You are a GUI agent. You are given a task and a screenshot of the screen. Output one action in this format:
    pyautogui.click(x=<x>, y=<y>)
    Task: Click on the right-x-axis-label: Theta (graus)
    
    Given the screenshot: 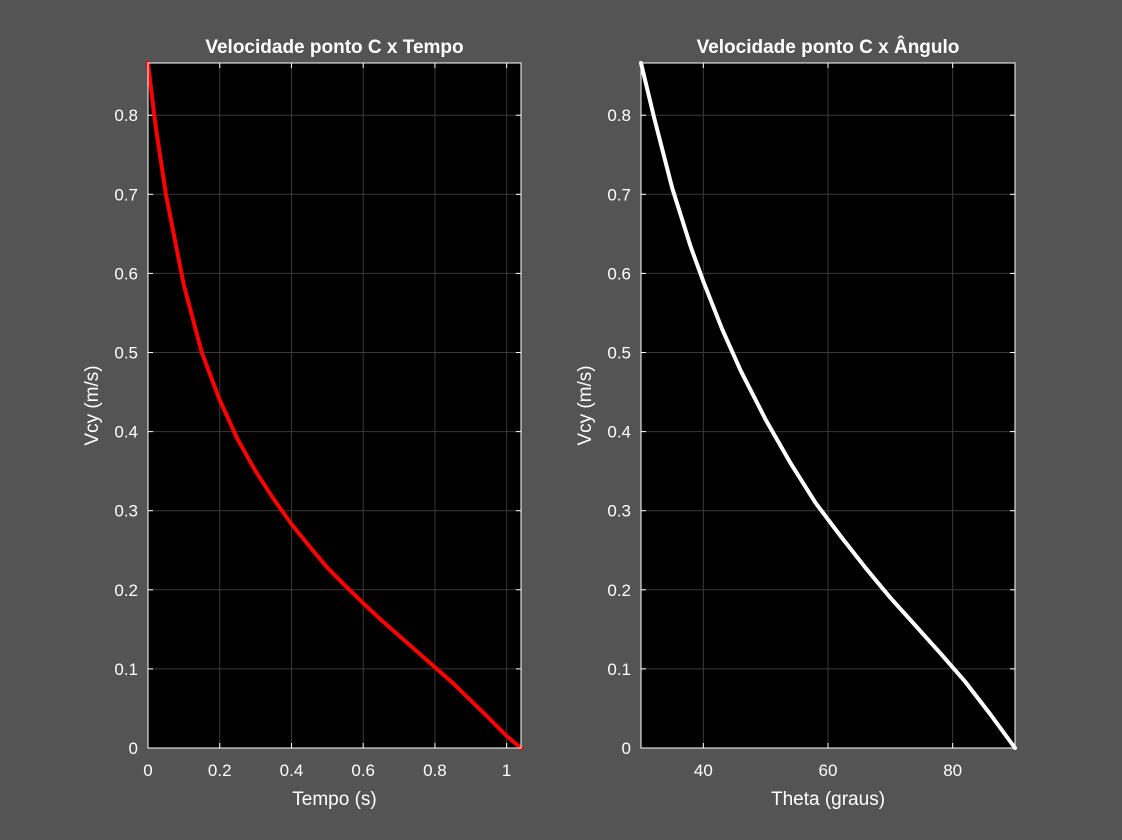 What is the action you would take?
    pyautogui.click(x=828, y=799)
    